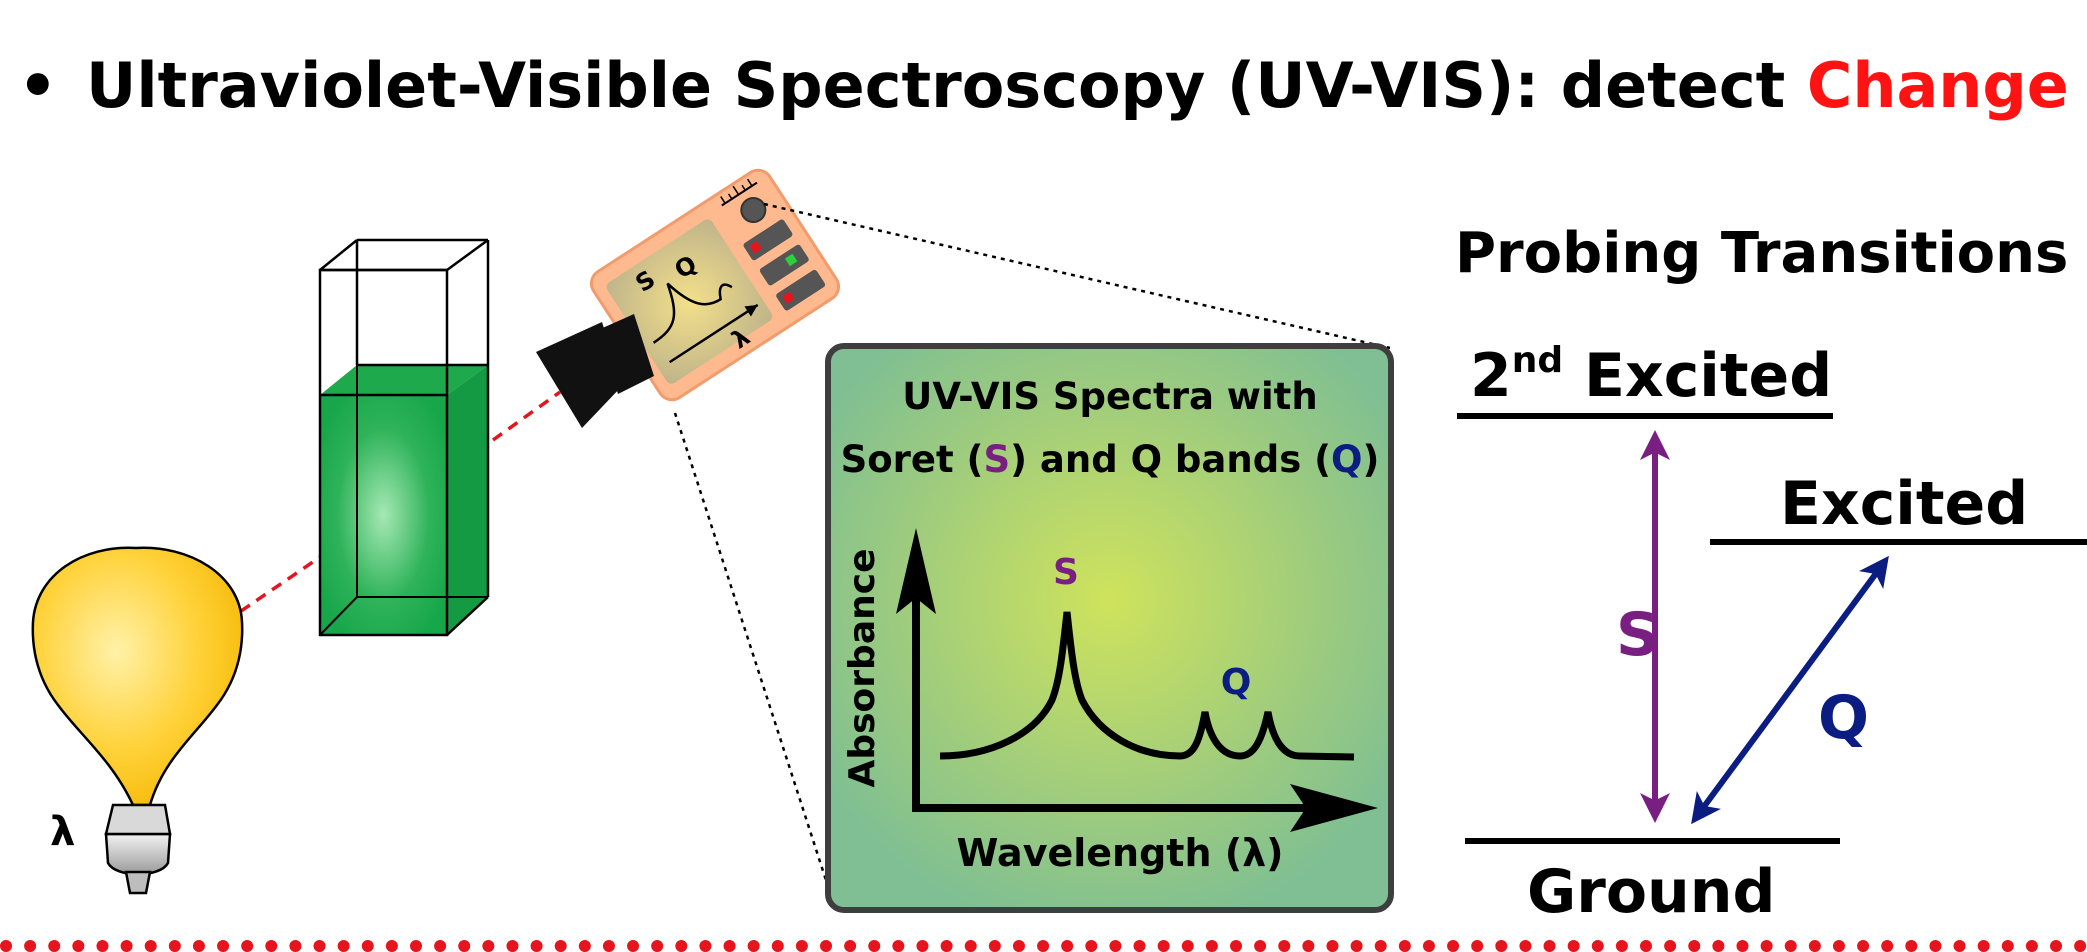  What do you see at coordinates (1110, 459) in the screenshot?
I see `spectrum-title-line2: Soret (S) and Q bands (Q)` at bounding box center [1110, 459].